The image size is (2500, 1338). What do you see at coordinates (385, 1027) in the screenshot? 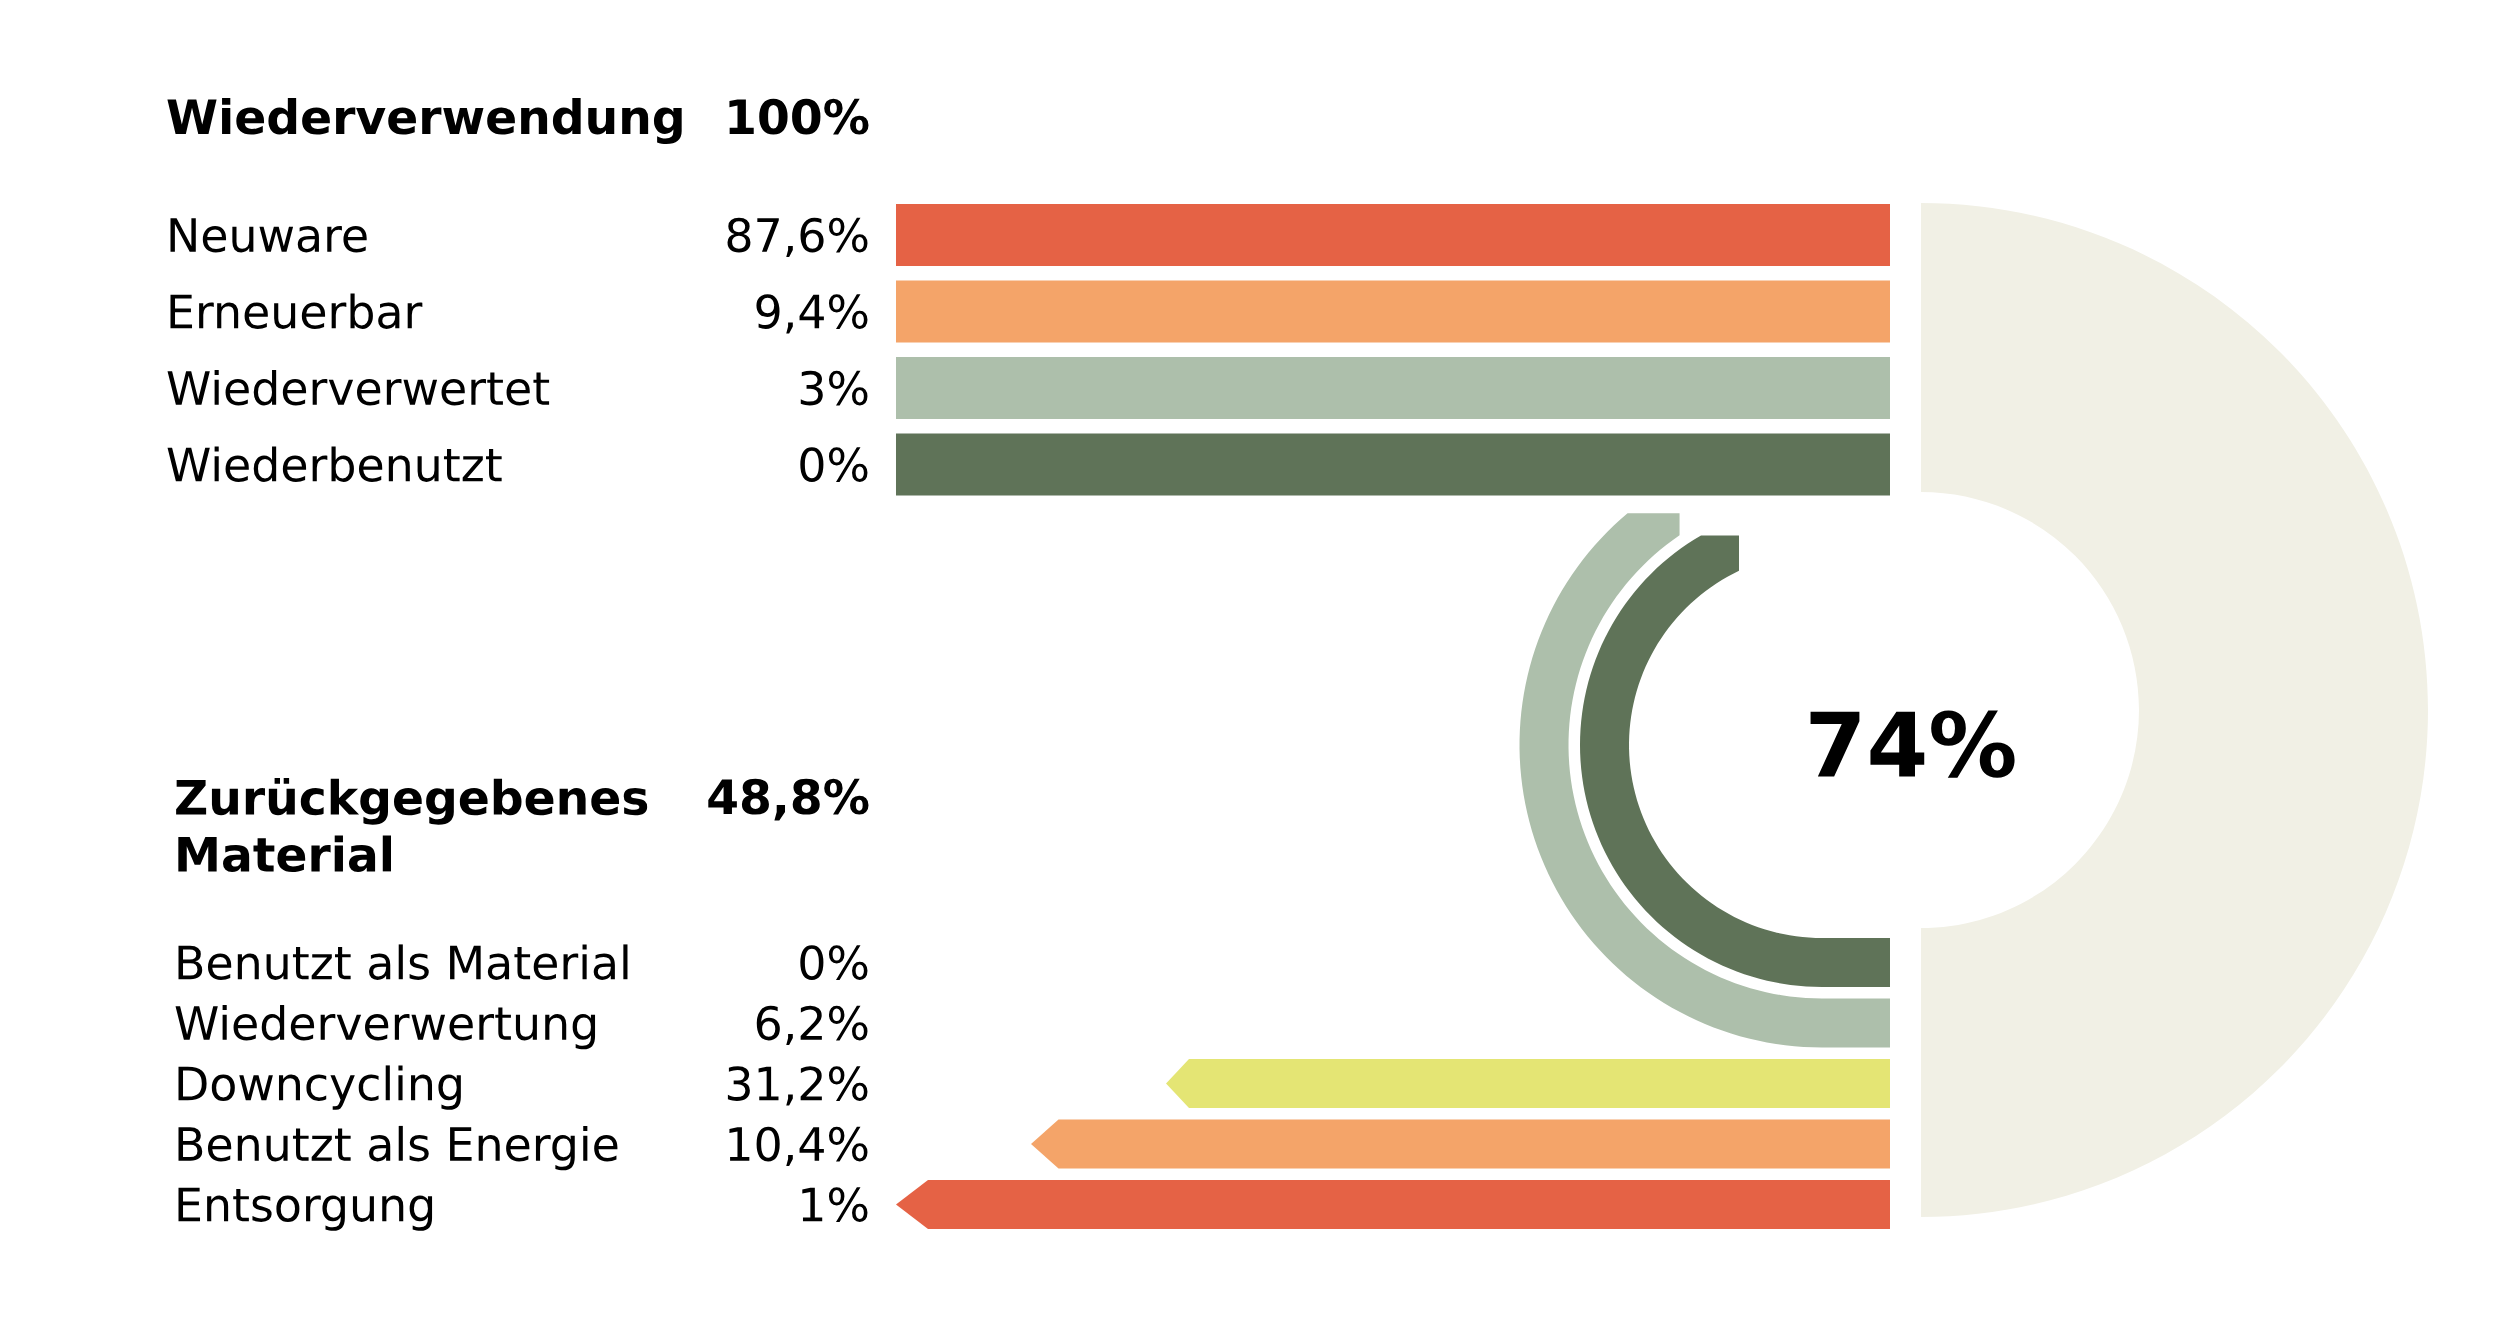
I see `category-label: Wiederverwertung` at bounding box center [385, 1027].